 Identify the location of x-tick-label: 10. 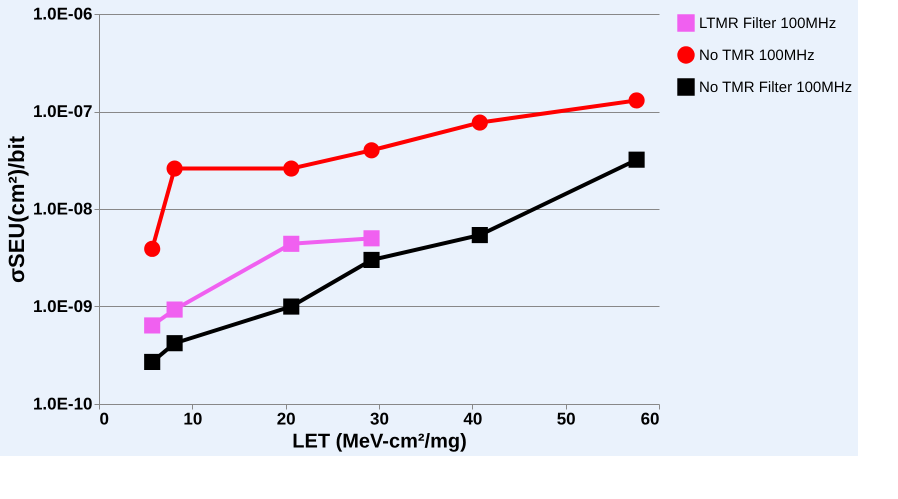
(192, 419).